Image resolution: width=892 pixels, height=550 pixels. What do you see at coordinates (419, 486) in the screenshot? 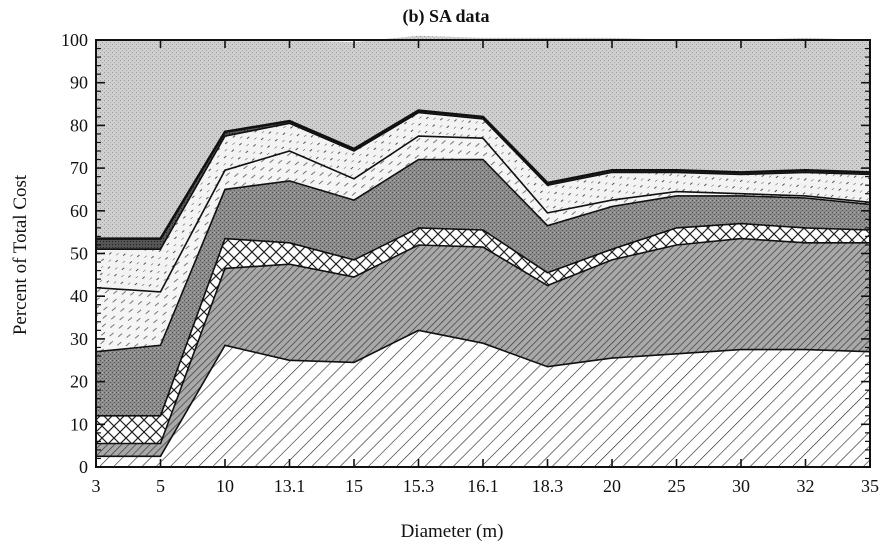
I see `x-tick-label: 15.3` at bounding box center [419, 486].